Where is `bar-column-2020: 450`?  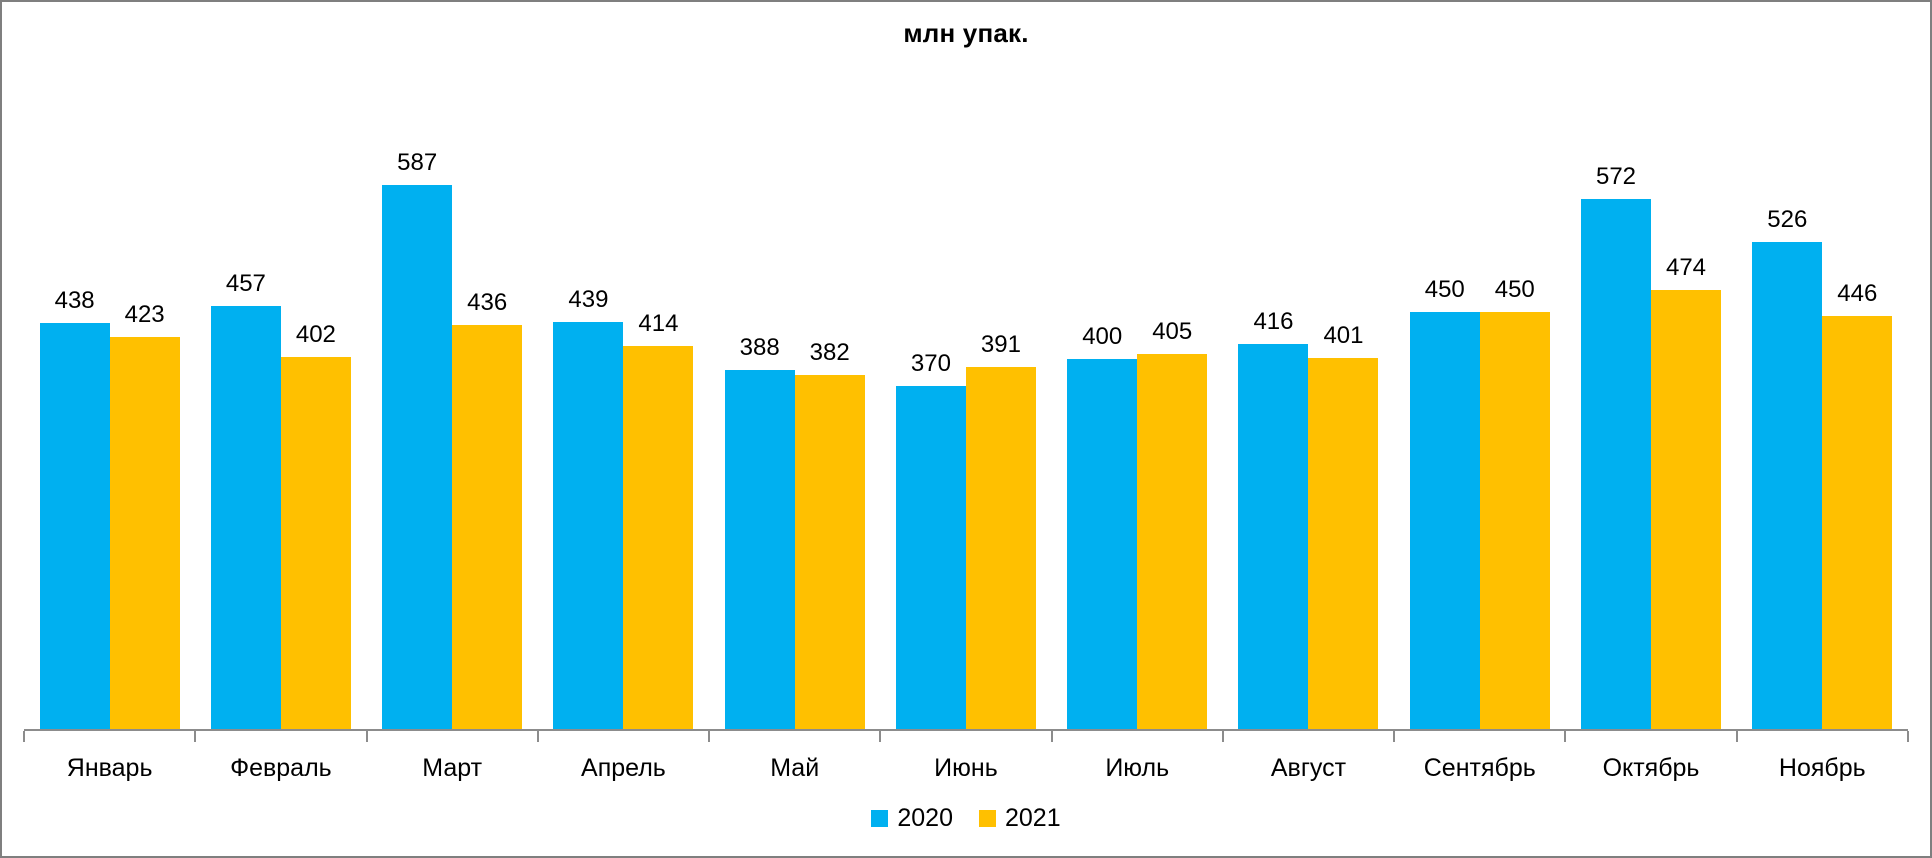
bar-column-2020: 450 is located at coordinates (1444, 503).